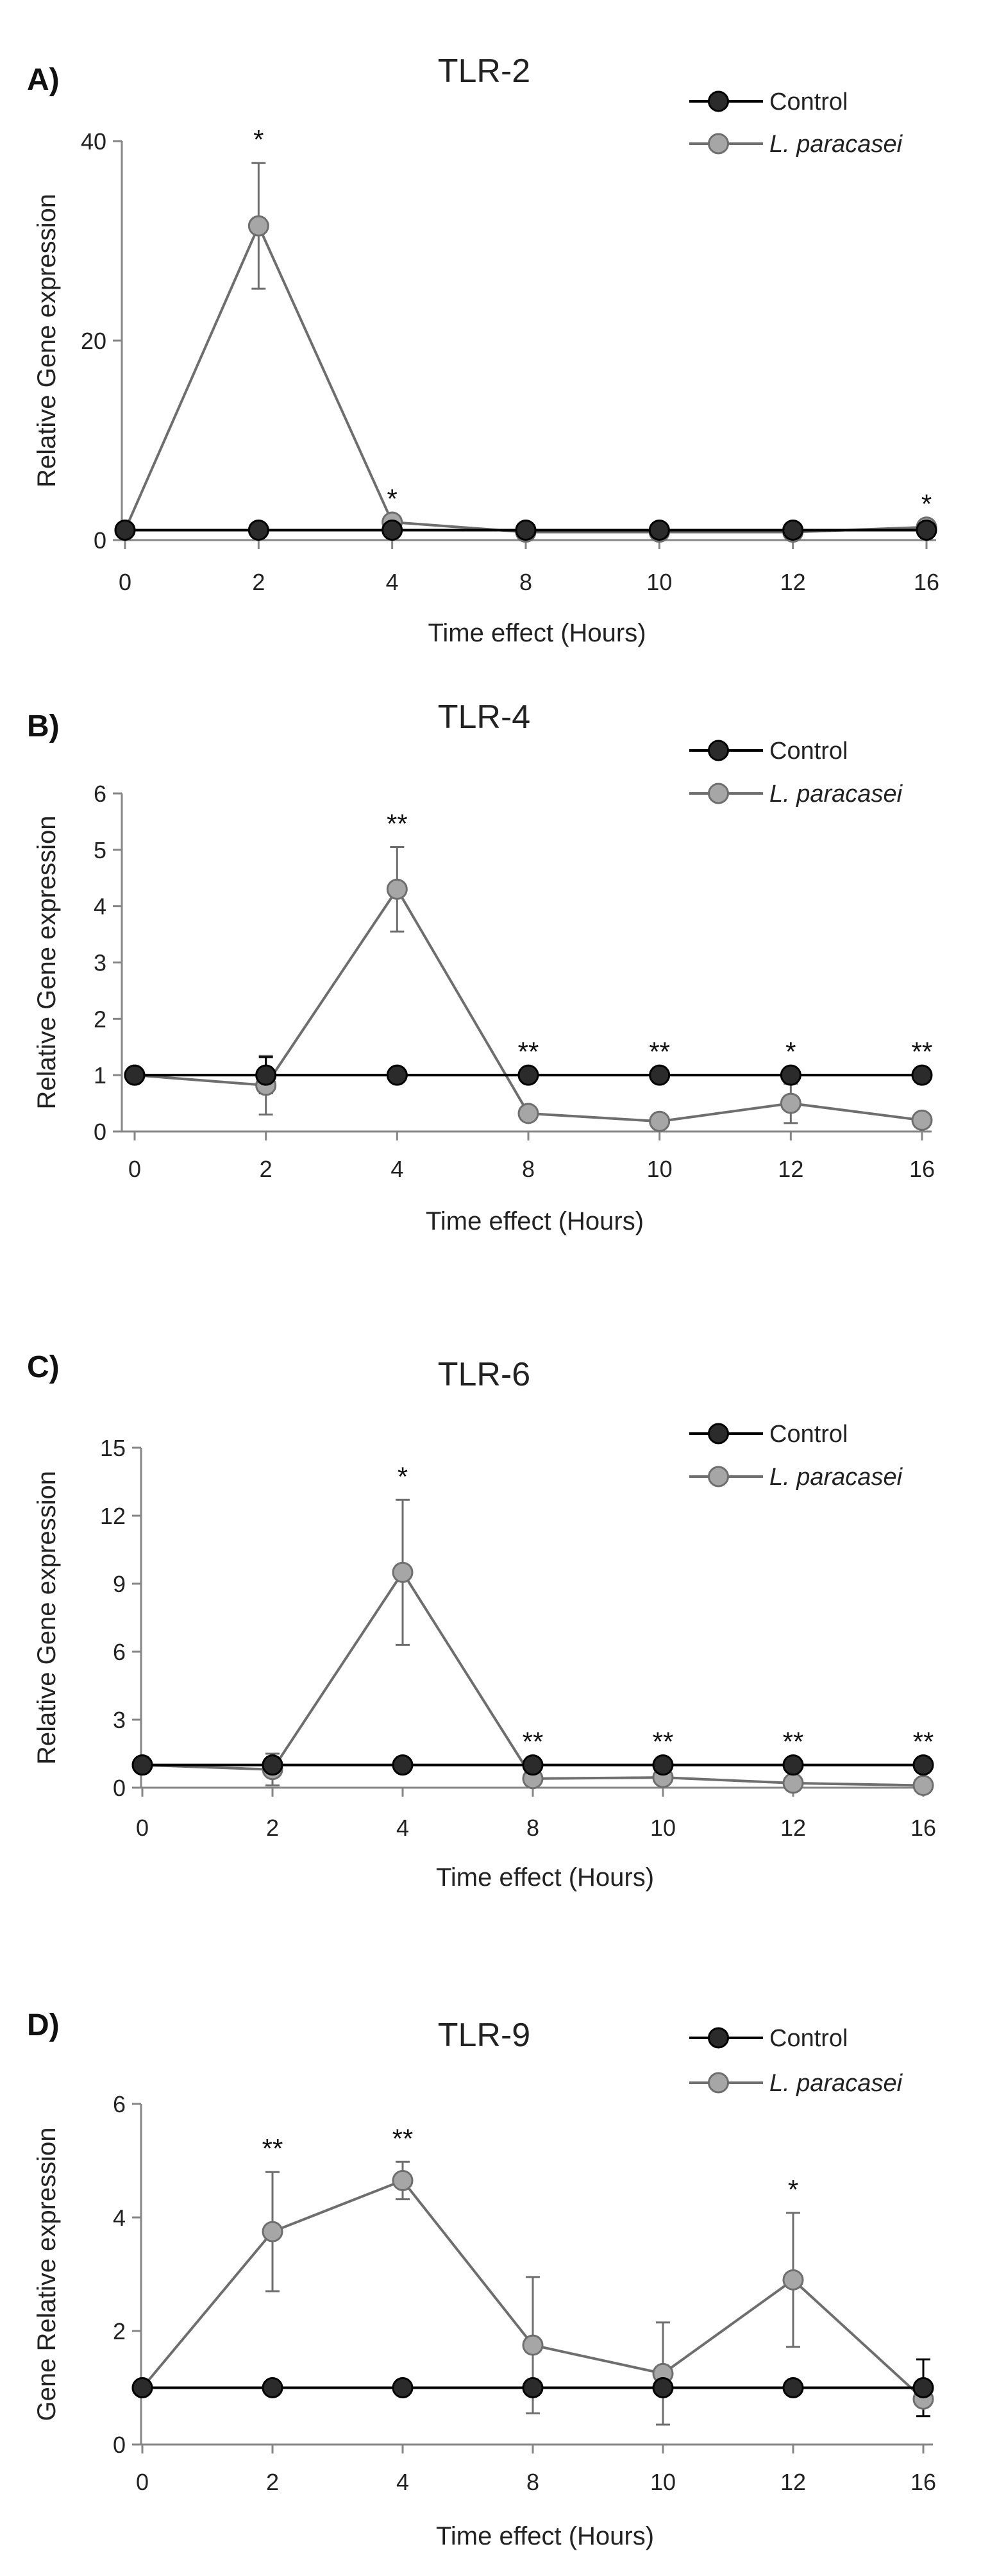 This screenshot has width=981, height=2576. What do you see at coordinates (43, 2025) in the screenshot?
I see `panel-label: D)` at bounding box center [43, 2025].